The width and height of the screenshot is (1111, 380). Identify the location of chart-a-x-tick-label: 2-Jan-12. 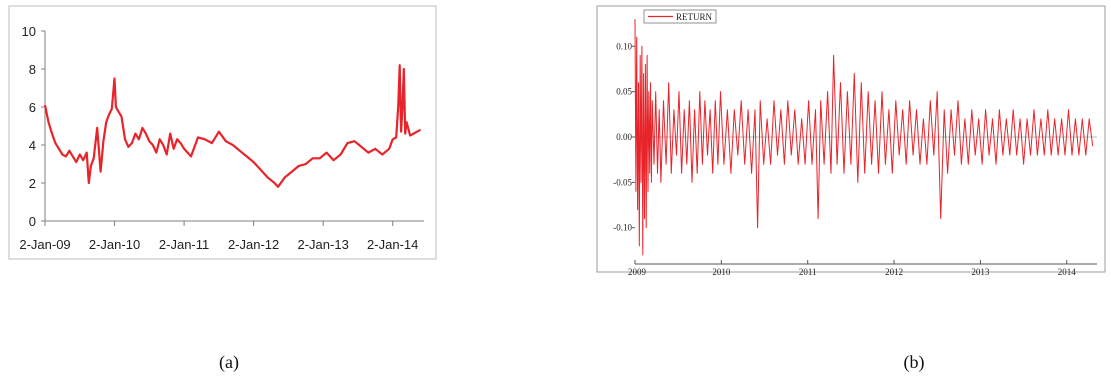
(253, 244).